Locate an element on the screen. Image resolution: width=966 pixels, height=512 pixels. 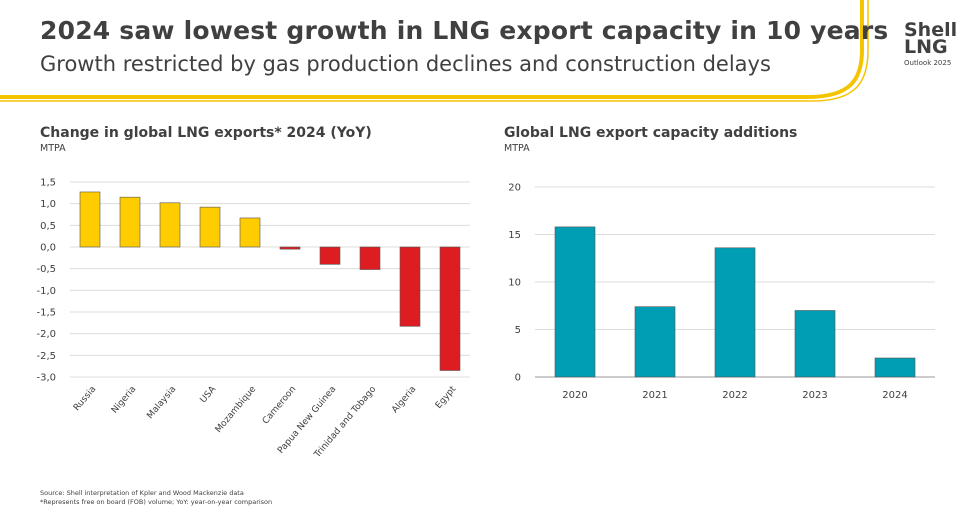
brand-name: Shell is located at coordinates (931, 30).